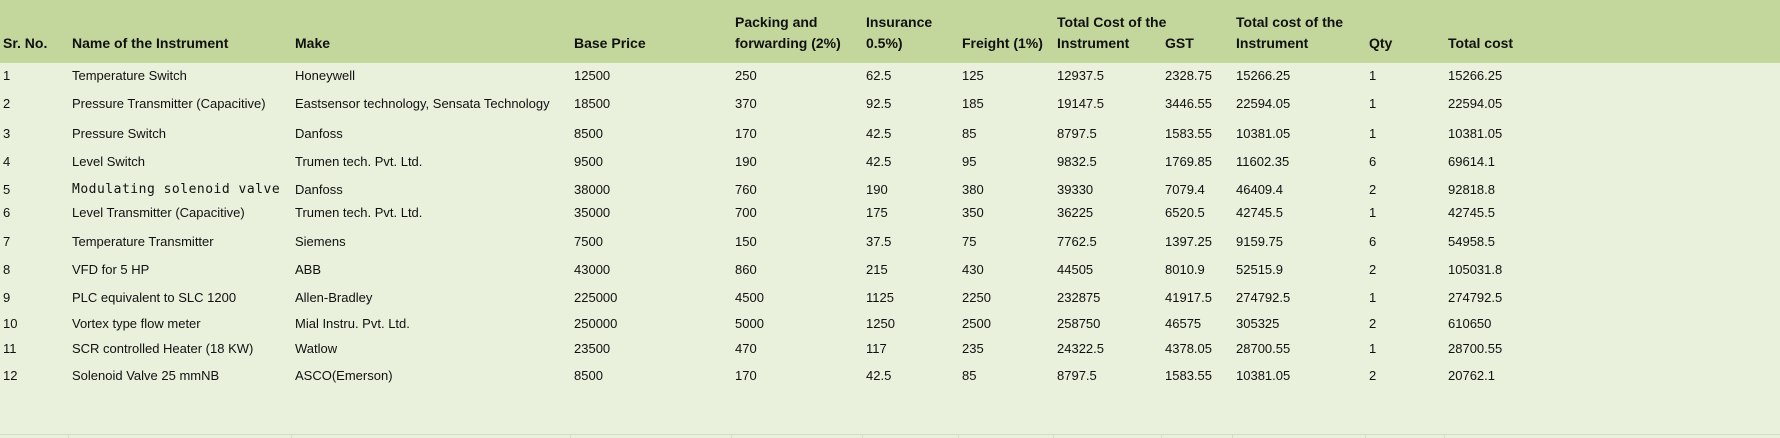  I want to click on cell-tci: 8797.5, so click(1077, 375).